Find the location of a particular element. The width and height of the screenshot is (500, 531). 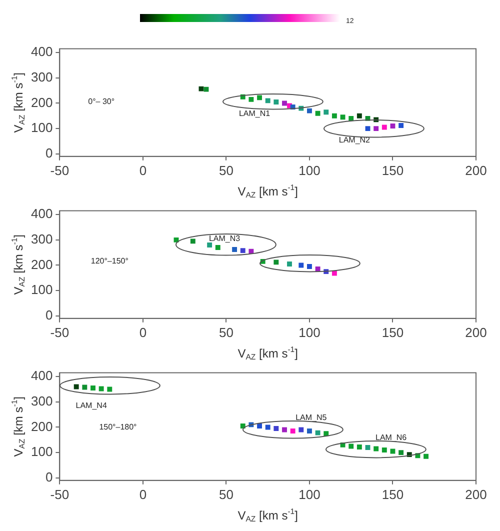

annotation: 120°–150° is located at coordinates (109, 261).